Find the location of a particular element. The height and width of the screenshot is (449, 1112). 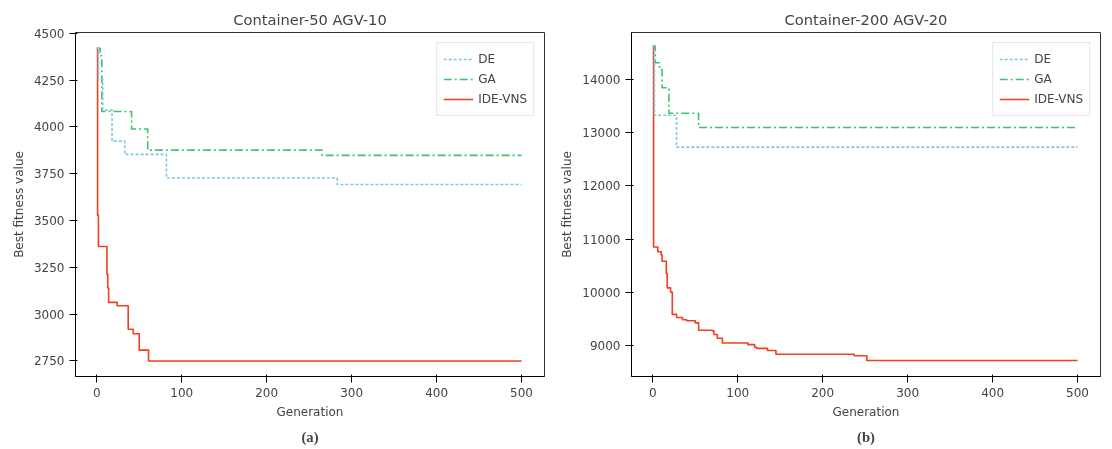

y-tick-label: 4250 is located at coordinates (49, 80).